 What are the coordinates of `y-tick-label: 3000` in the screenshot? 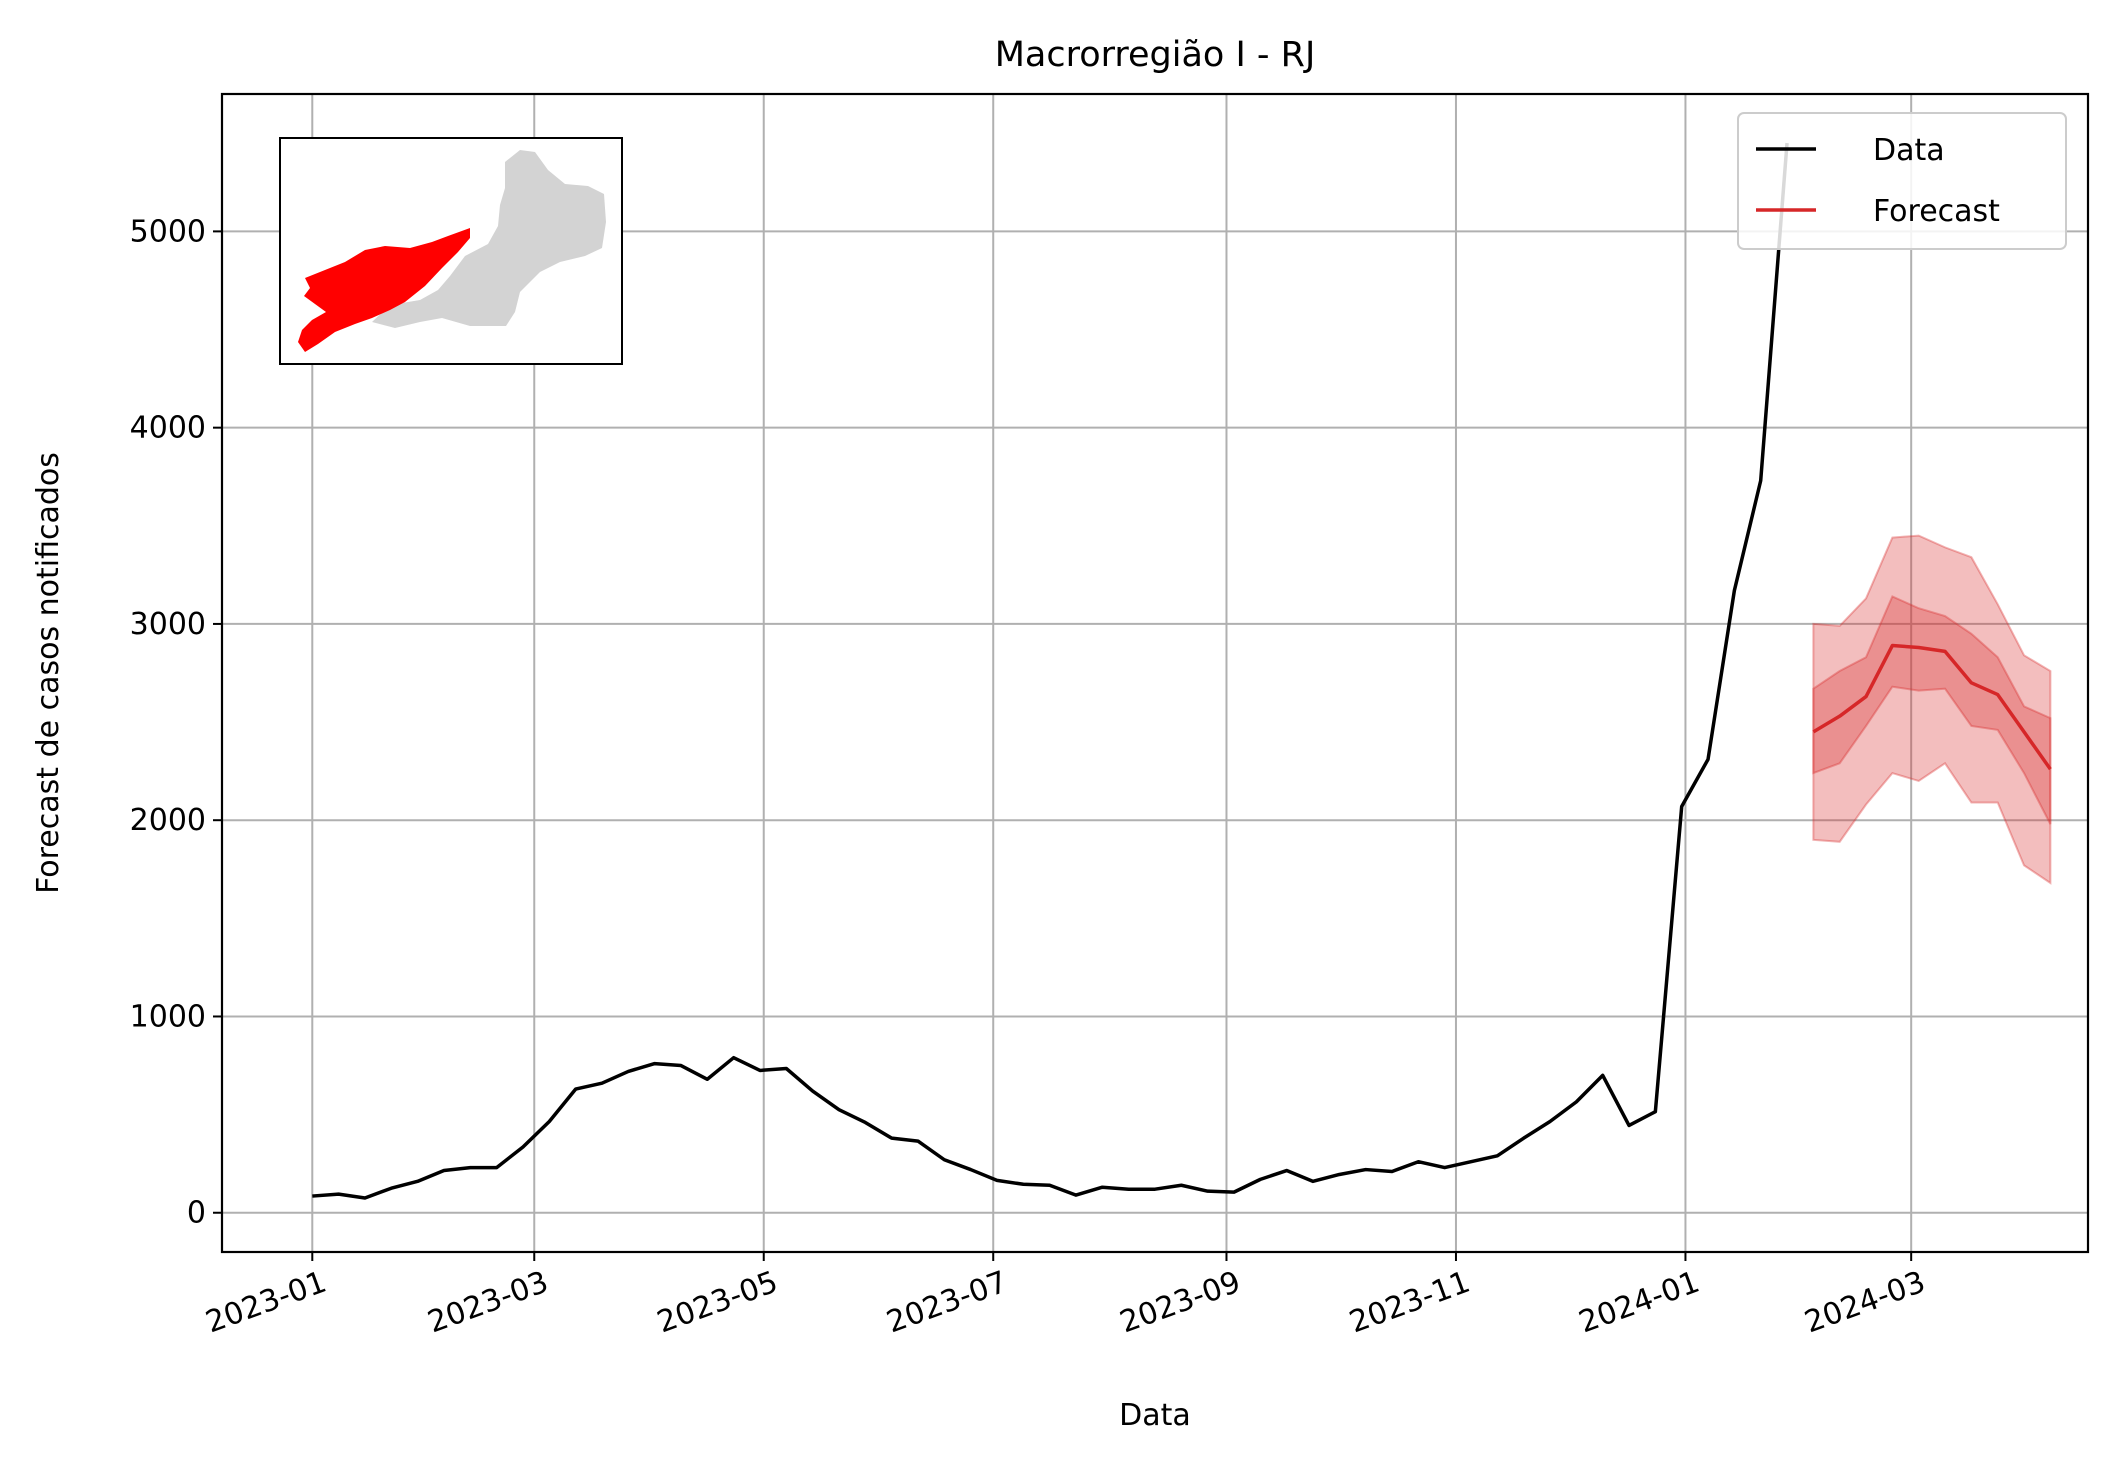 It's located at (168, 624).